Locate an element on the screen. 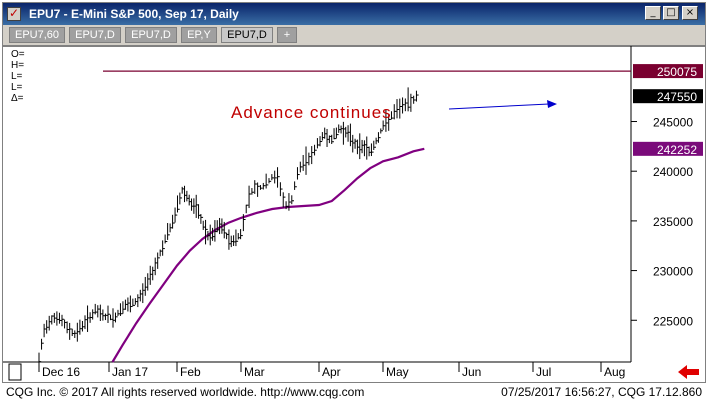 This screenshot has height=401, width=708. annotation-text: Advance continues is located at coordinates (311, 112).